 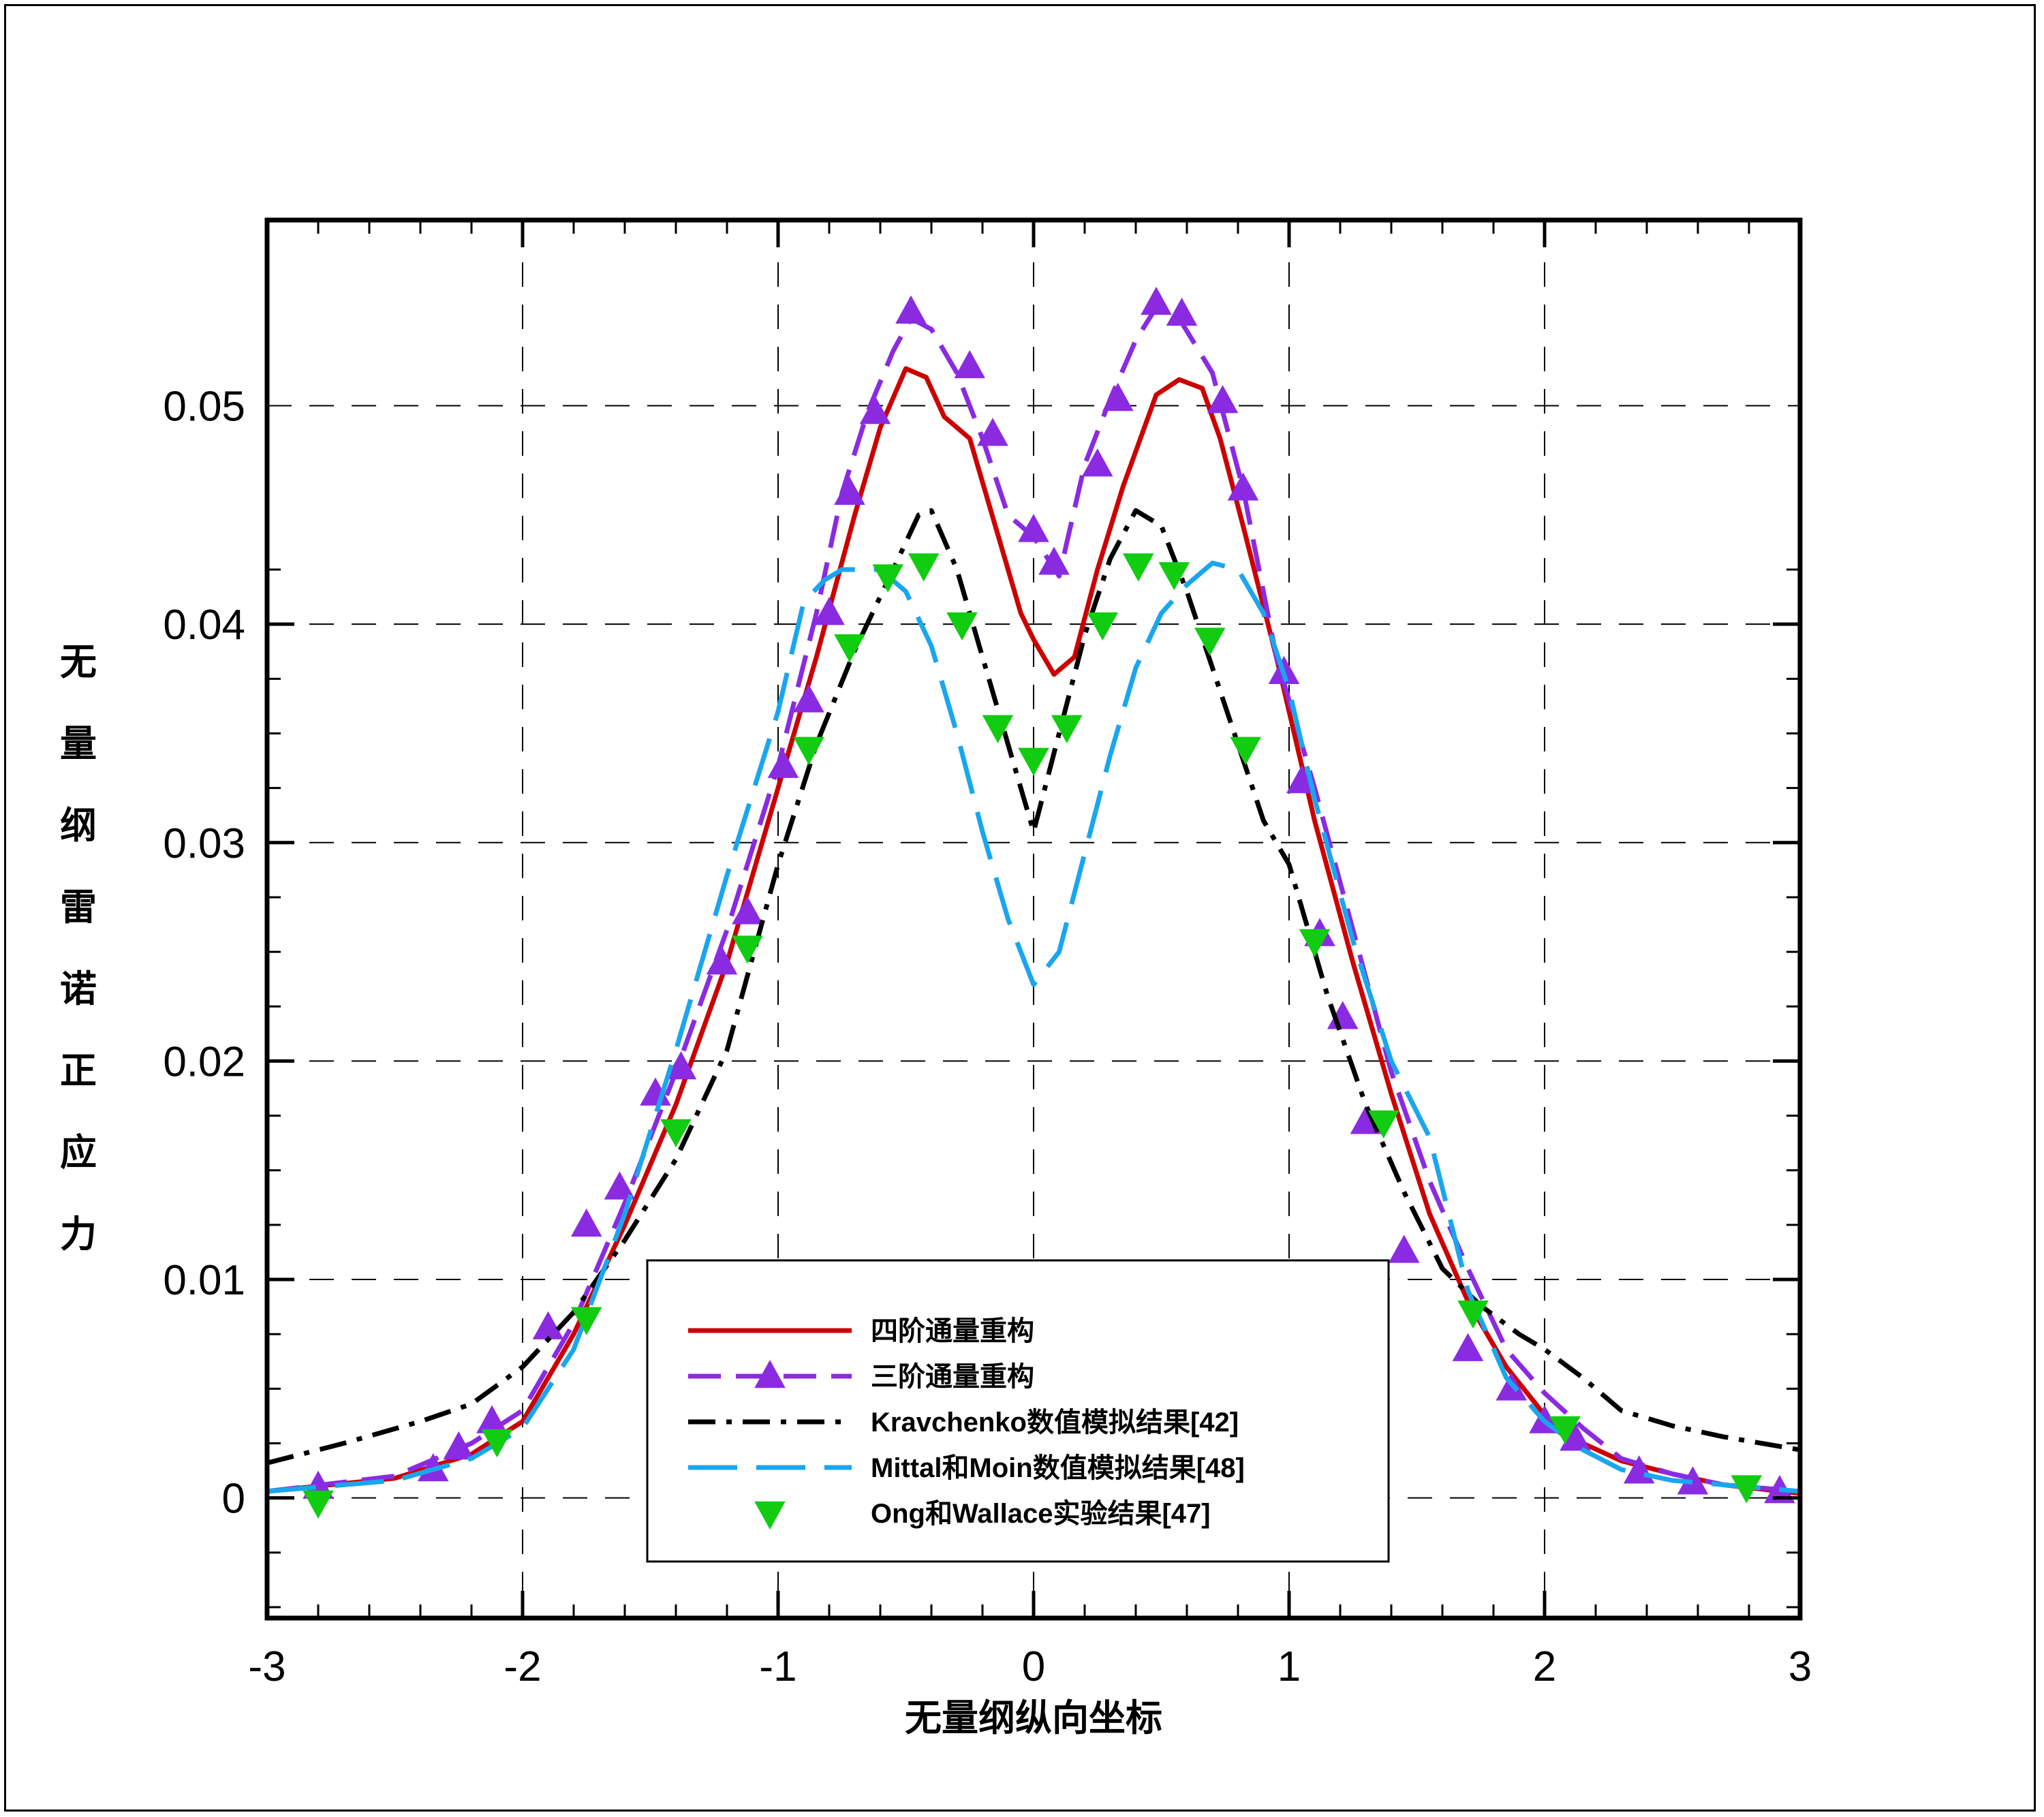 I want to click on y-tick-label: 0.01, so click(x=204, y=1280).